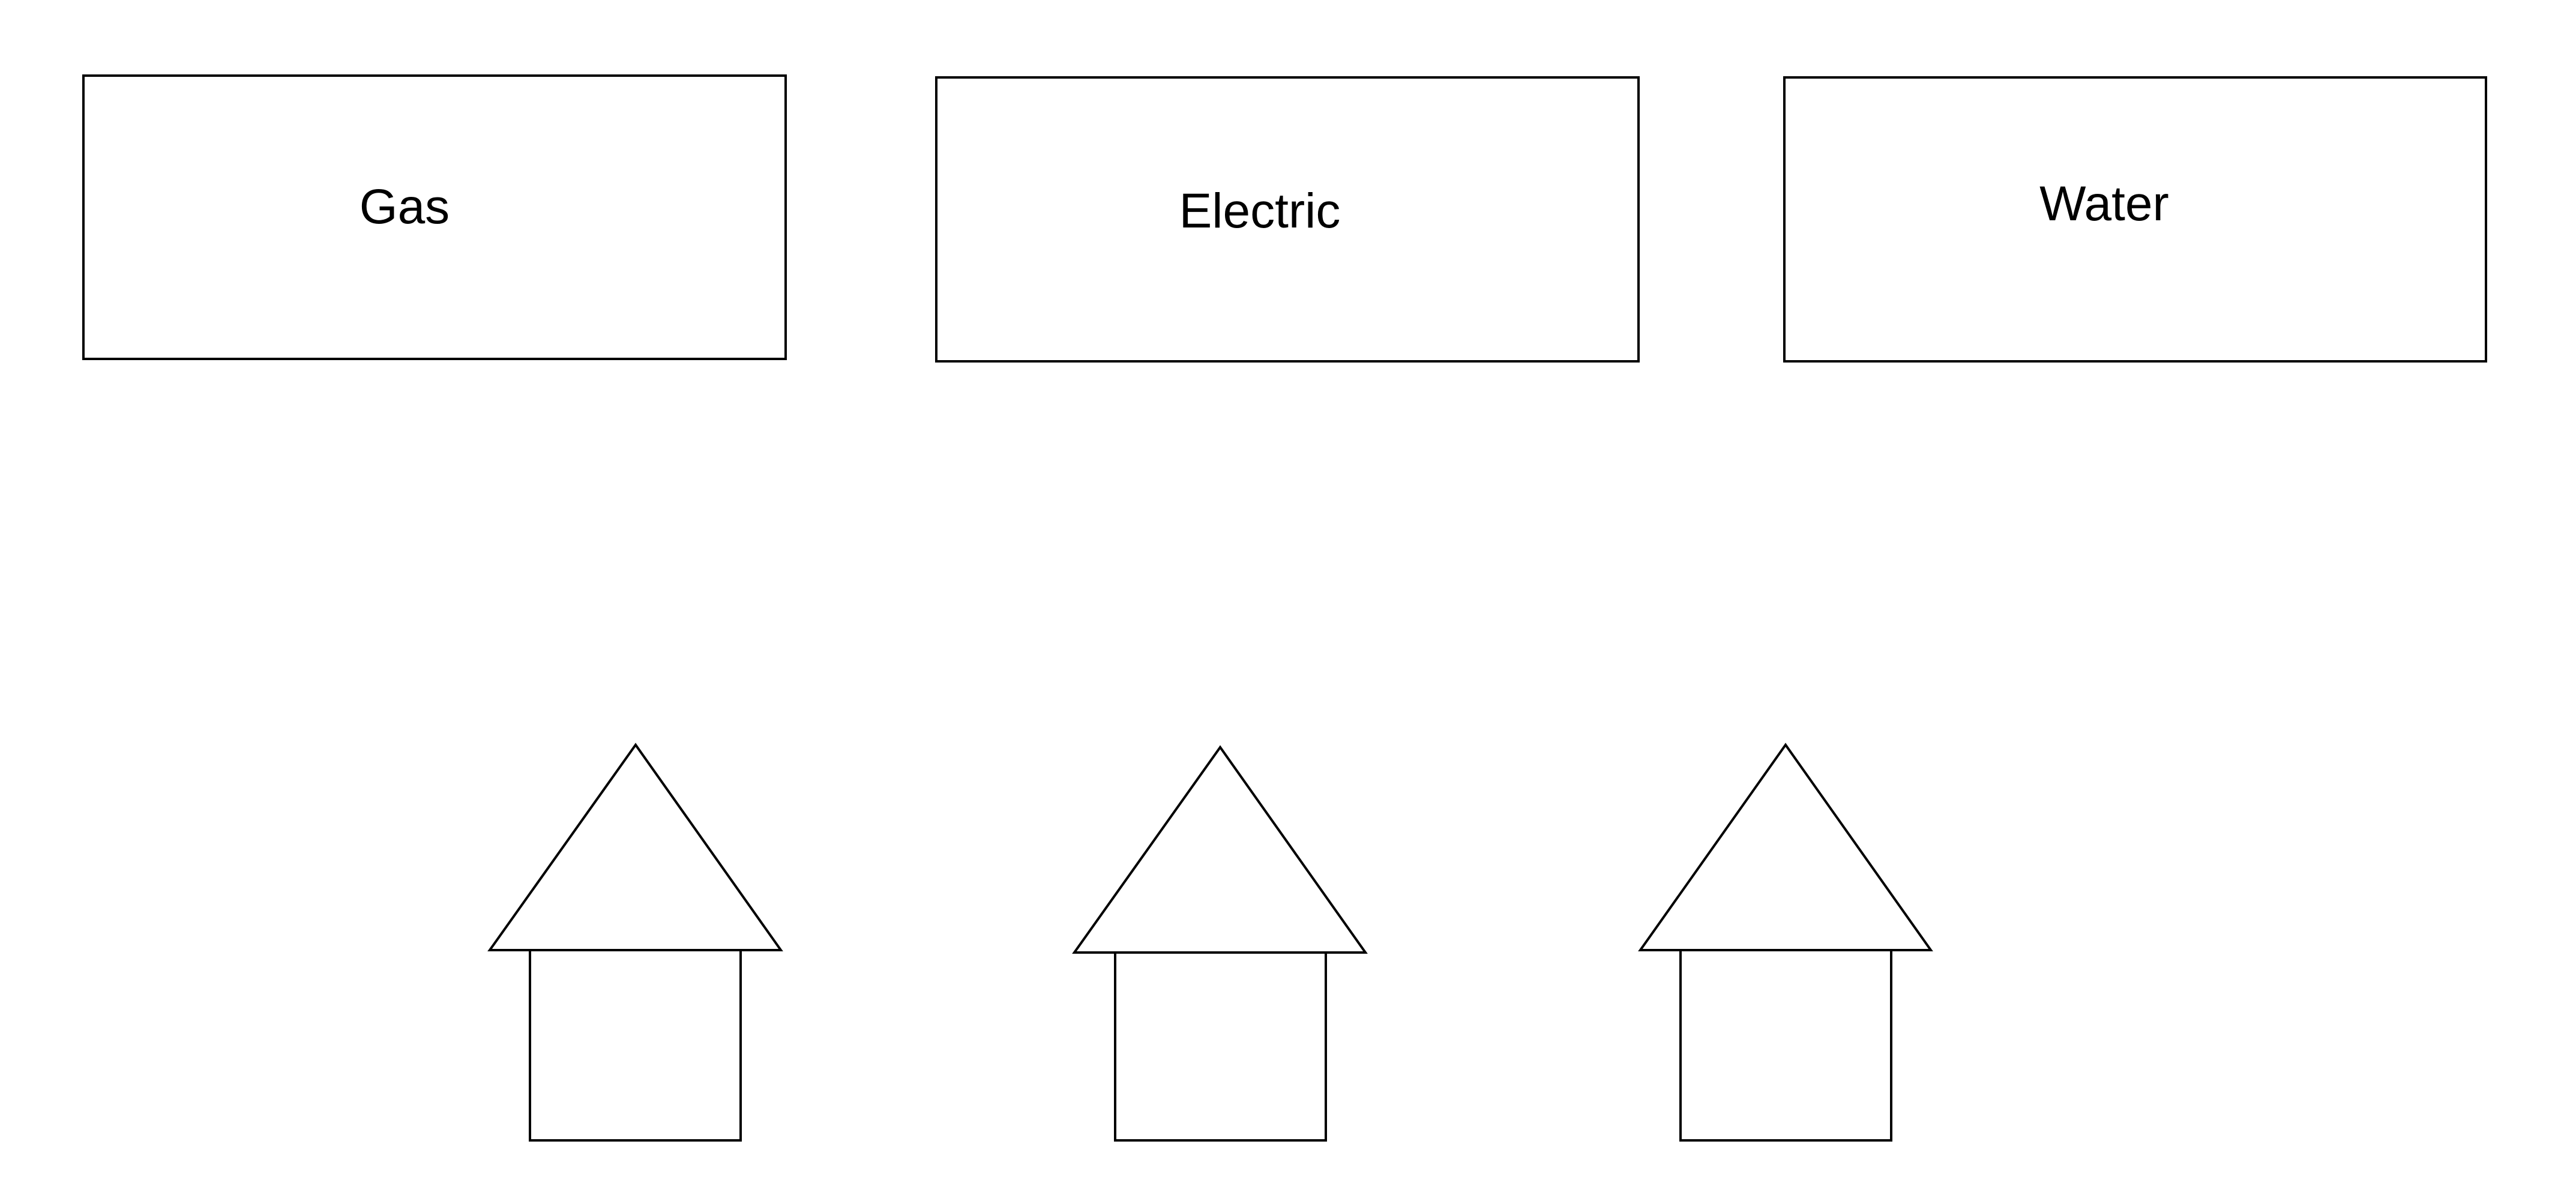 This screenshot has width=2576, height=1198. Describe the element at coordinates (1220, 1046) in the screenshot. I see `house-2-body` at that location.